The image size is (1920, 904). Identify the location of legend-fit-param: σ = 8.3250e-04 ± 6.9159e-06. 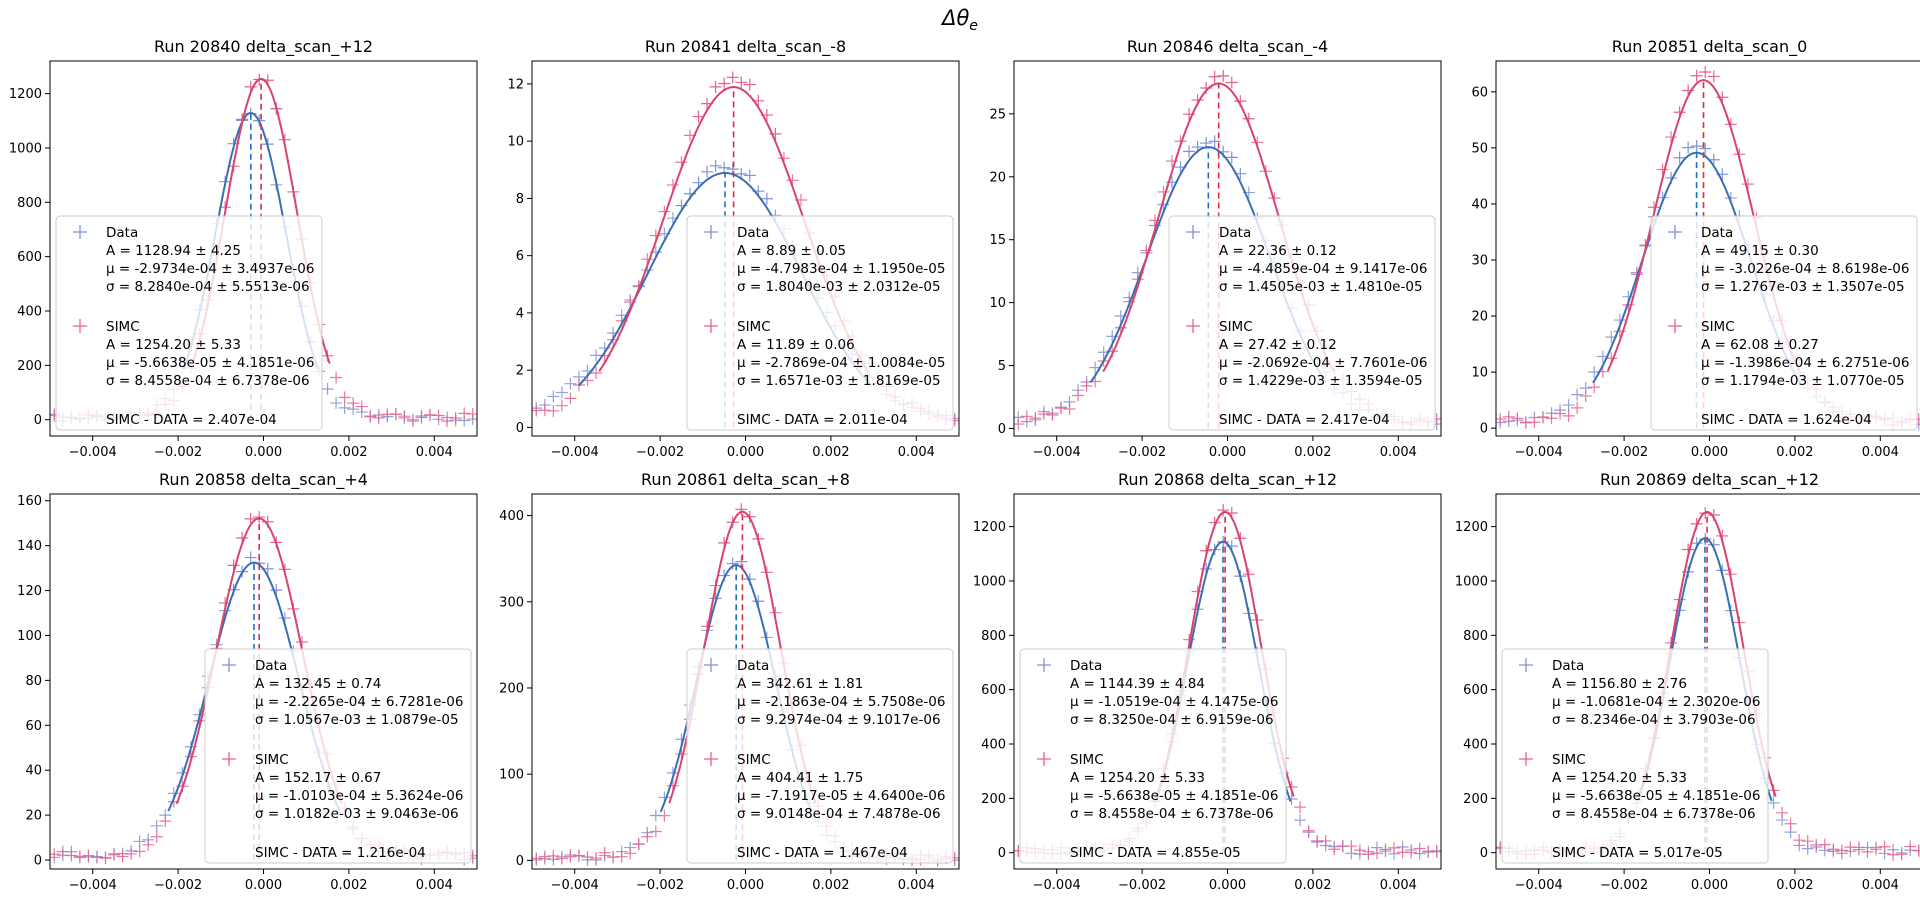
(1172, 720).